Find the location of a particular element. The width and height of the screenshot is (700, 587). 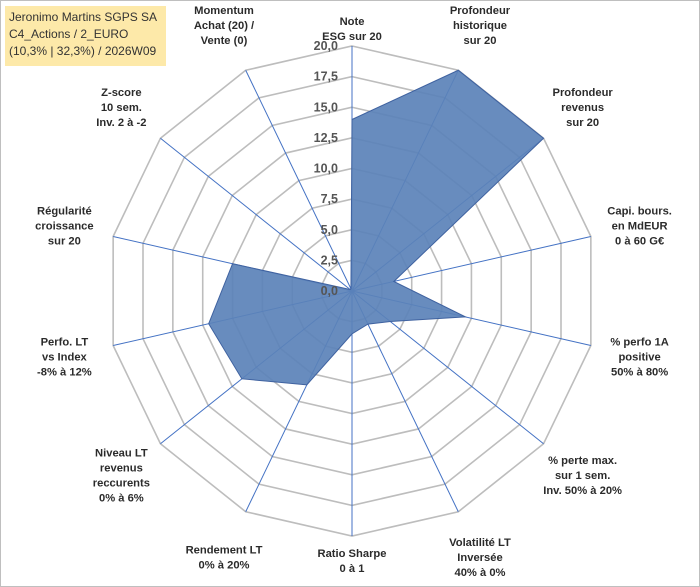

axis-label-line: 0% à 6% is located at coordinates (121, 498).